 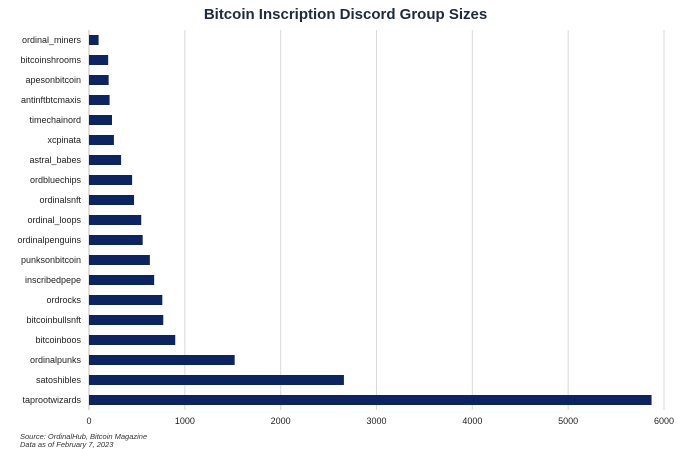 What do you see at coordinates (472, 421) in the screenshot?
I see `x-tick-label: 4000` at bounding box center [472, 421].